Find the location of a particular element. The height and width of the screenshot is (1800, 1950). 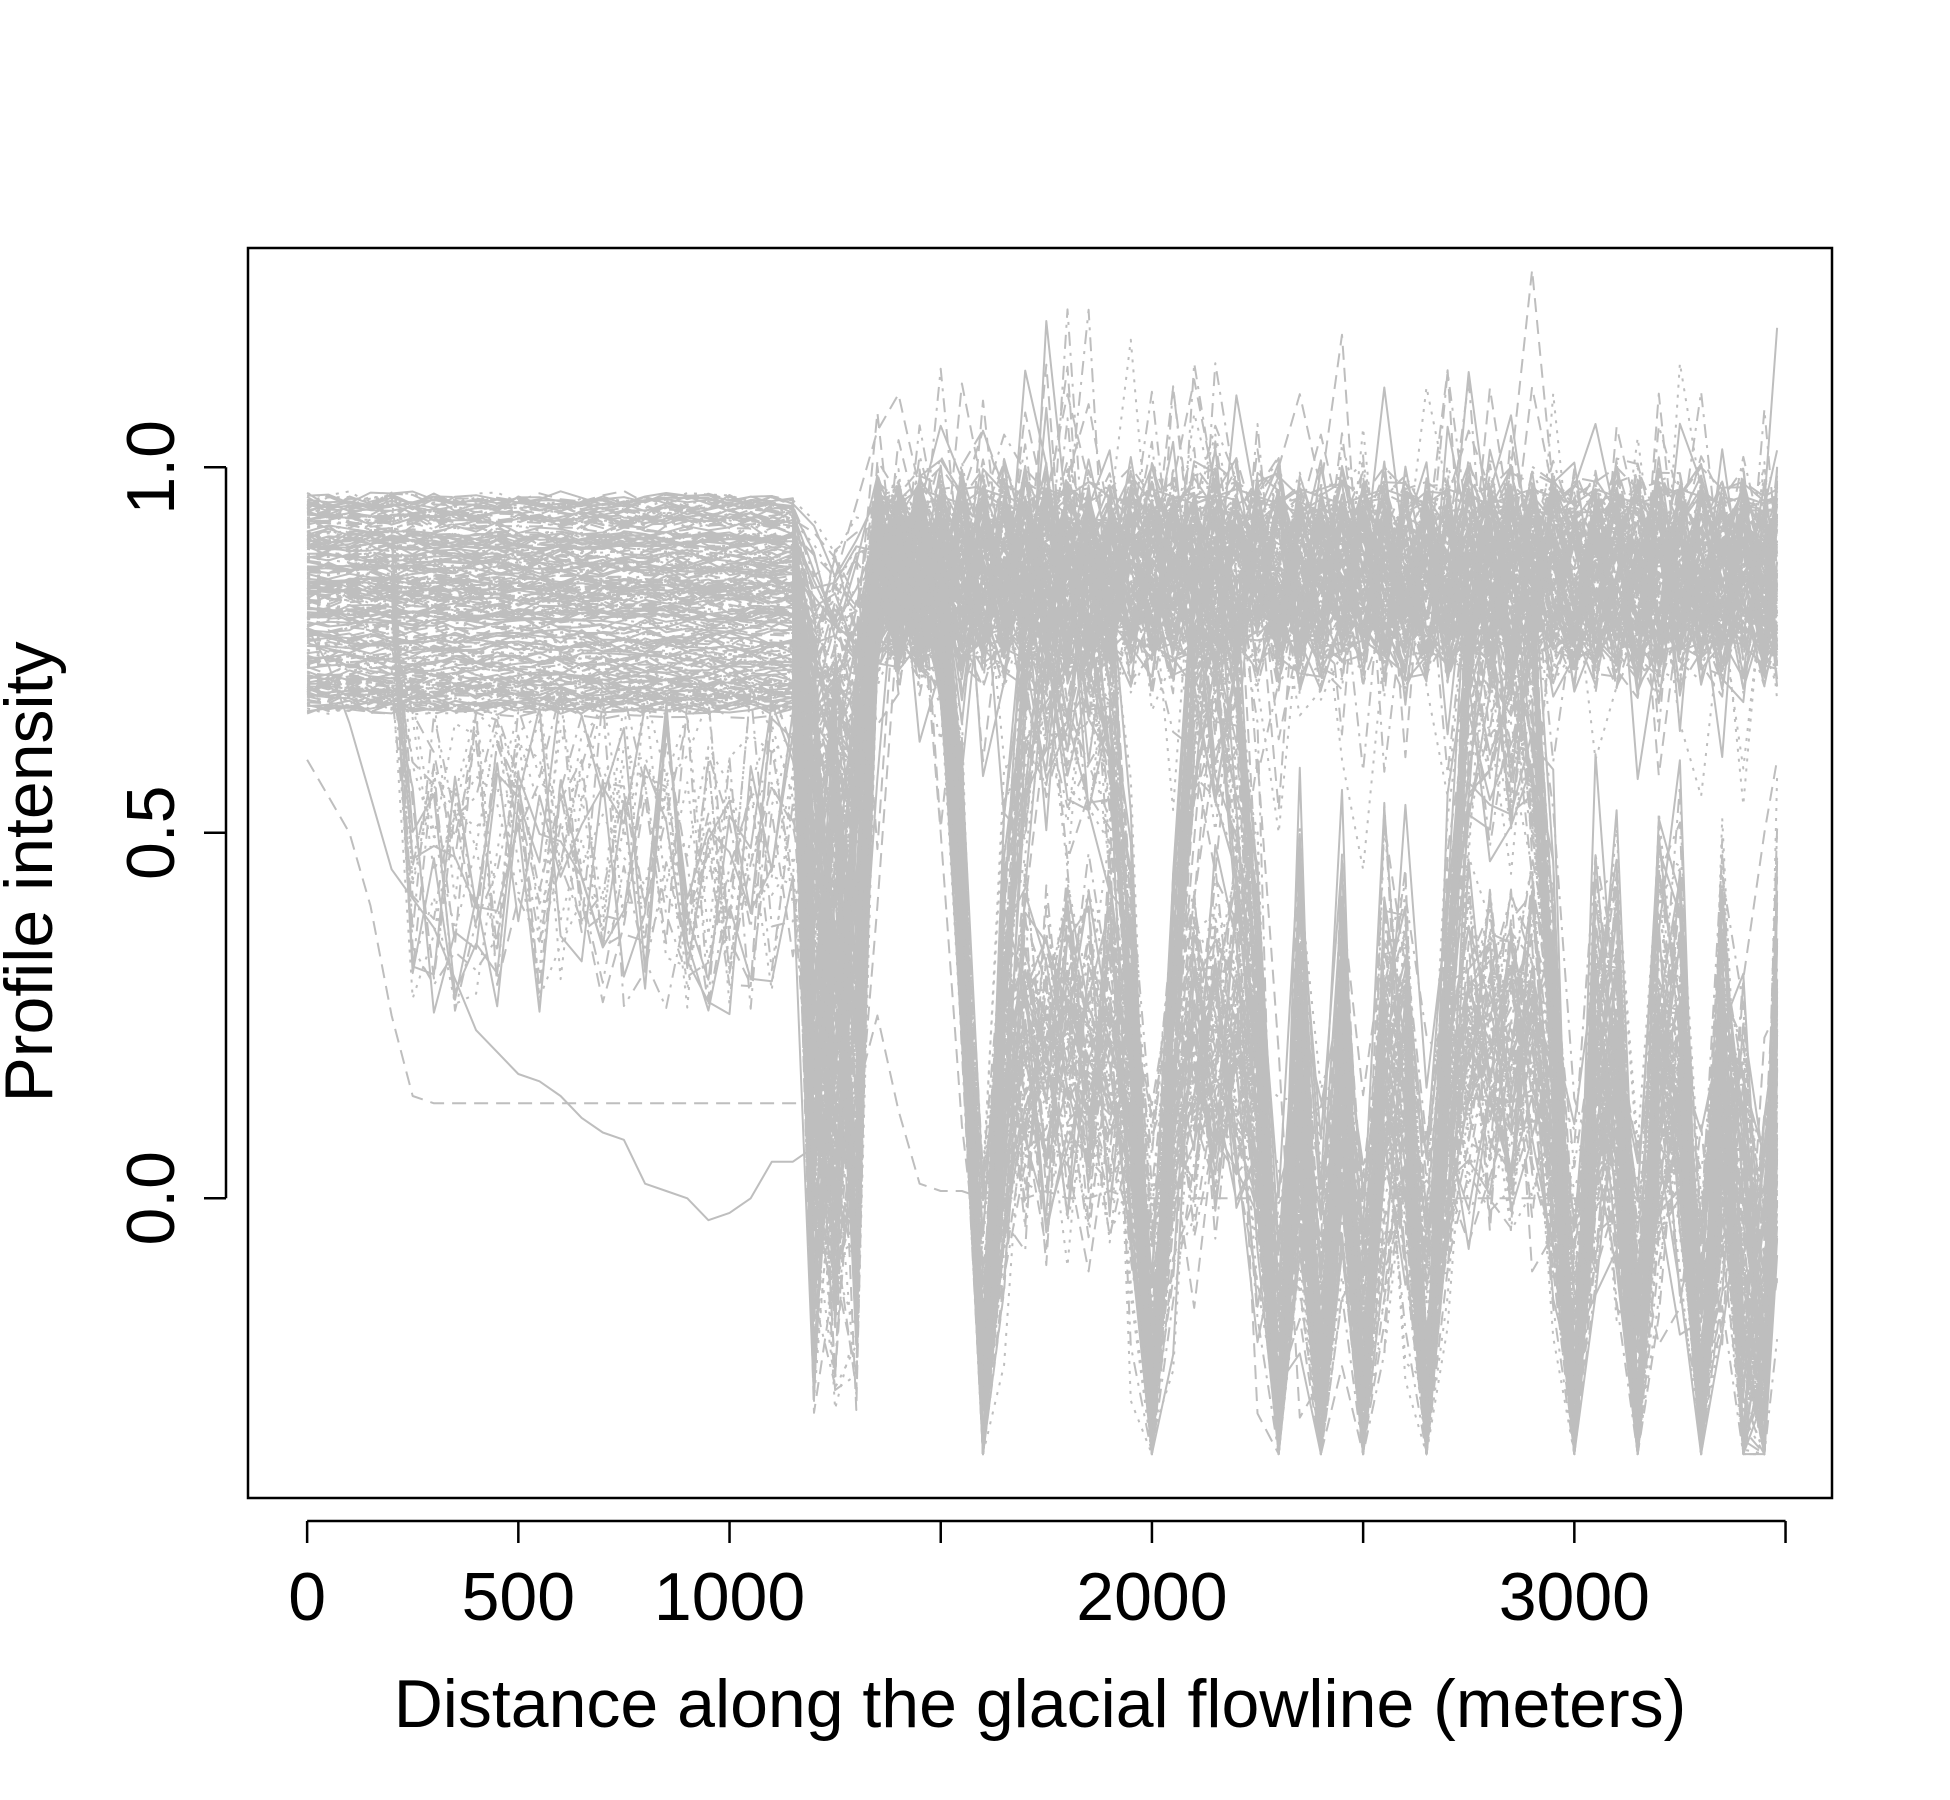

y-axis-label: Profile intensity is located at coordinates (33, 871).